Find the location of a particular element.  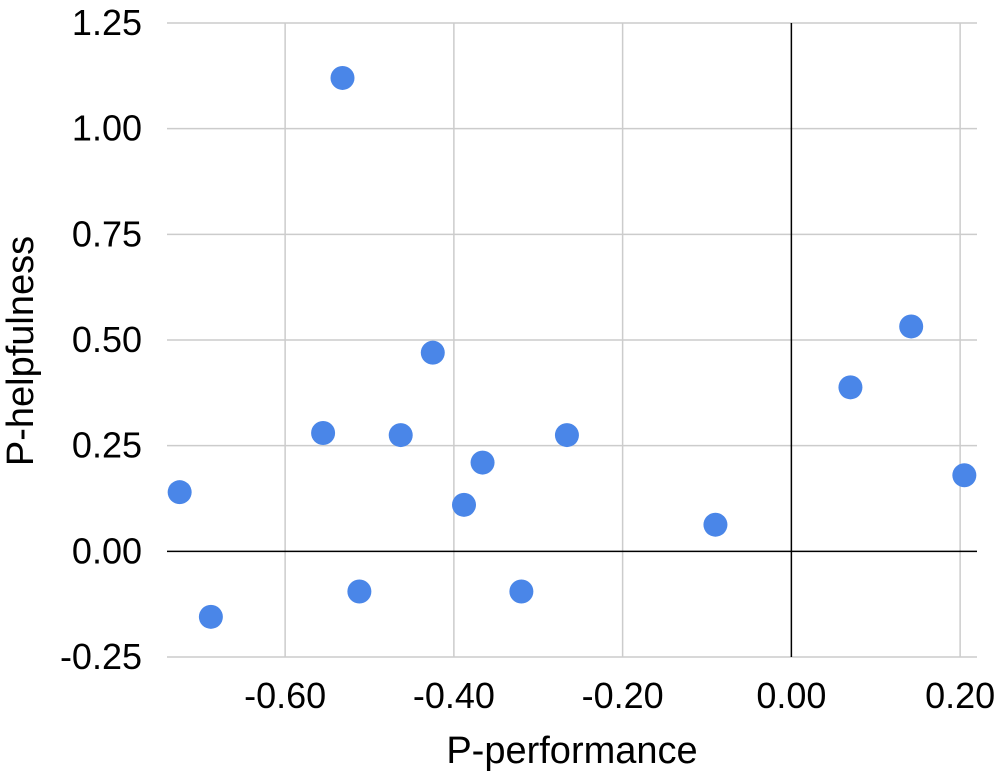

y-tick-label: 0.50 is located at coordinates (107, 339).